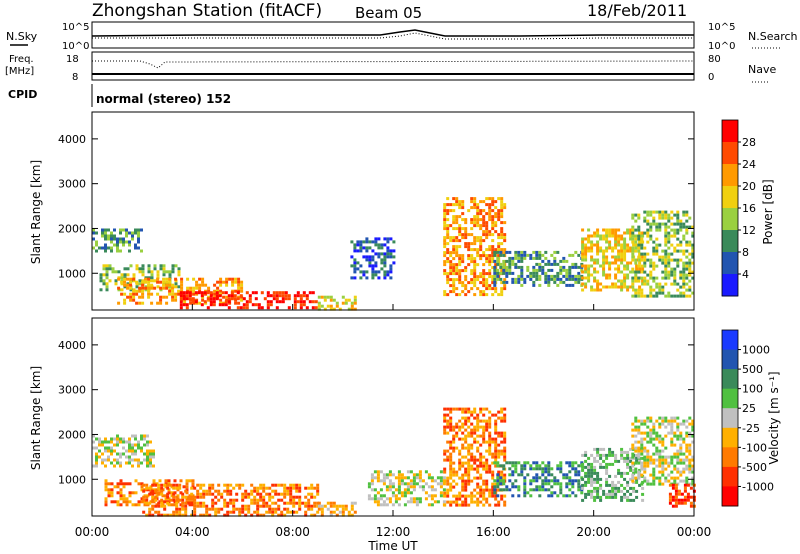 This screenshot has height=554, width=800. I want to click on colorbar-swatch, so click(730, 496).